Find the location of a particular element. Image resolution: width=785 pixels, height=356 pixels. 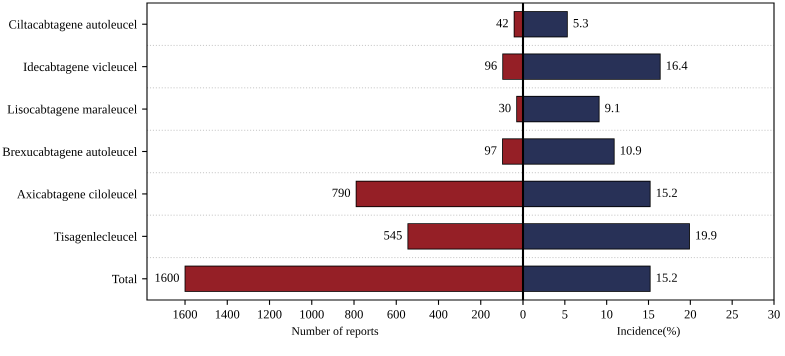

x-tick-label: 15 is located at coordinates (648, 314).